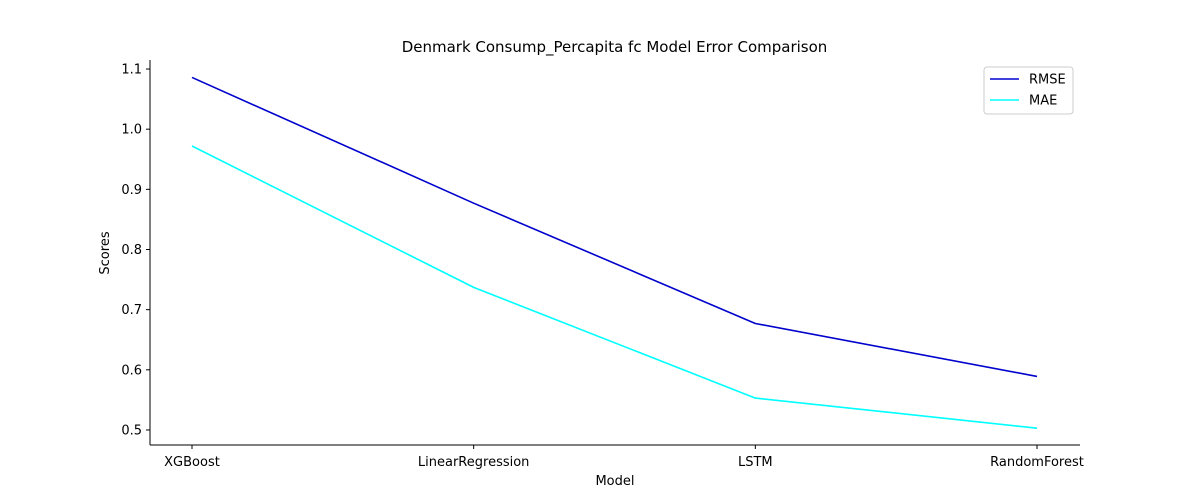 This screenshot has height=500, width=1200. Describe the element at coordinates (192, 462) in the screenshot. I see `x-tick-label: XGBoost` at that location.